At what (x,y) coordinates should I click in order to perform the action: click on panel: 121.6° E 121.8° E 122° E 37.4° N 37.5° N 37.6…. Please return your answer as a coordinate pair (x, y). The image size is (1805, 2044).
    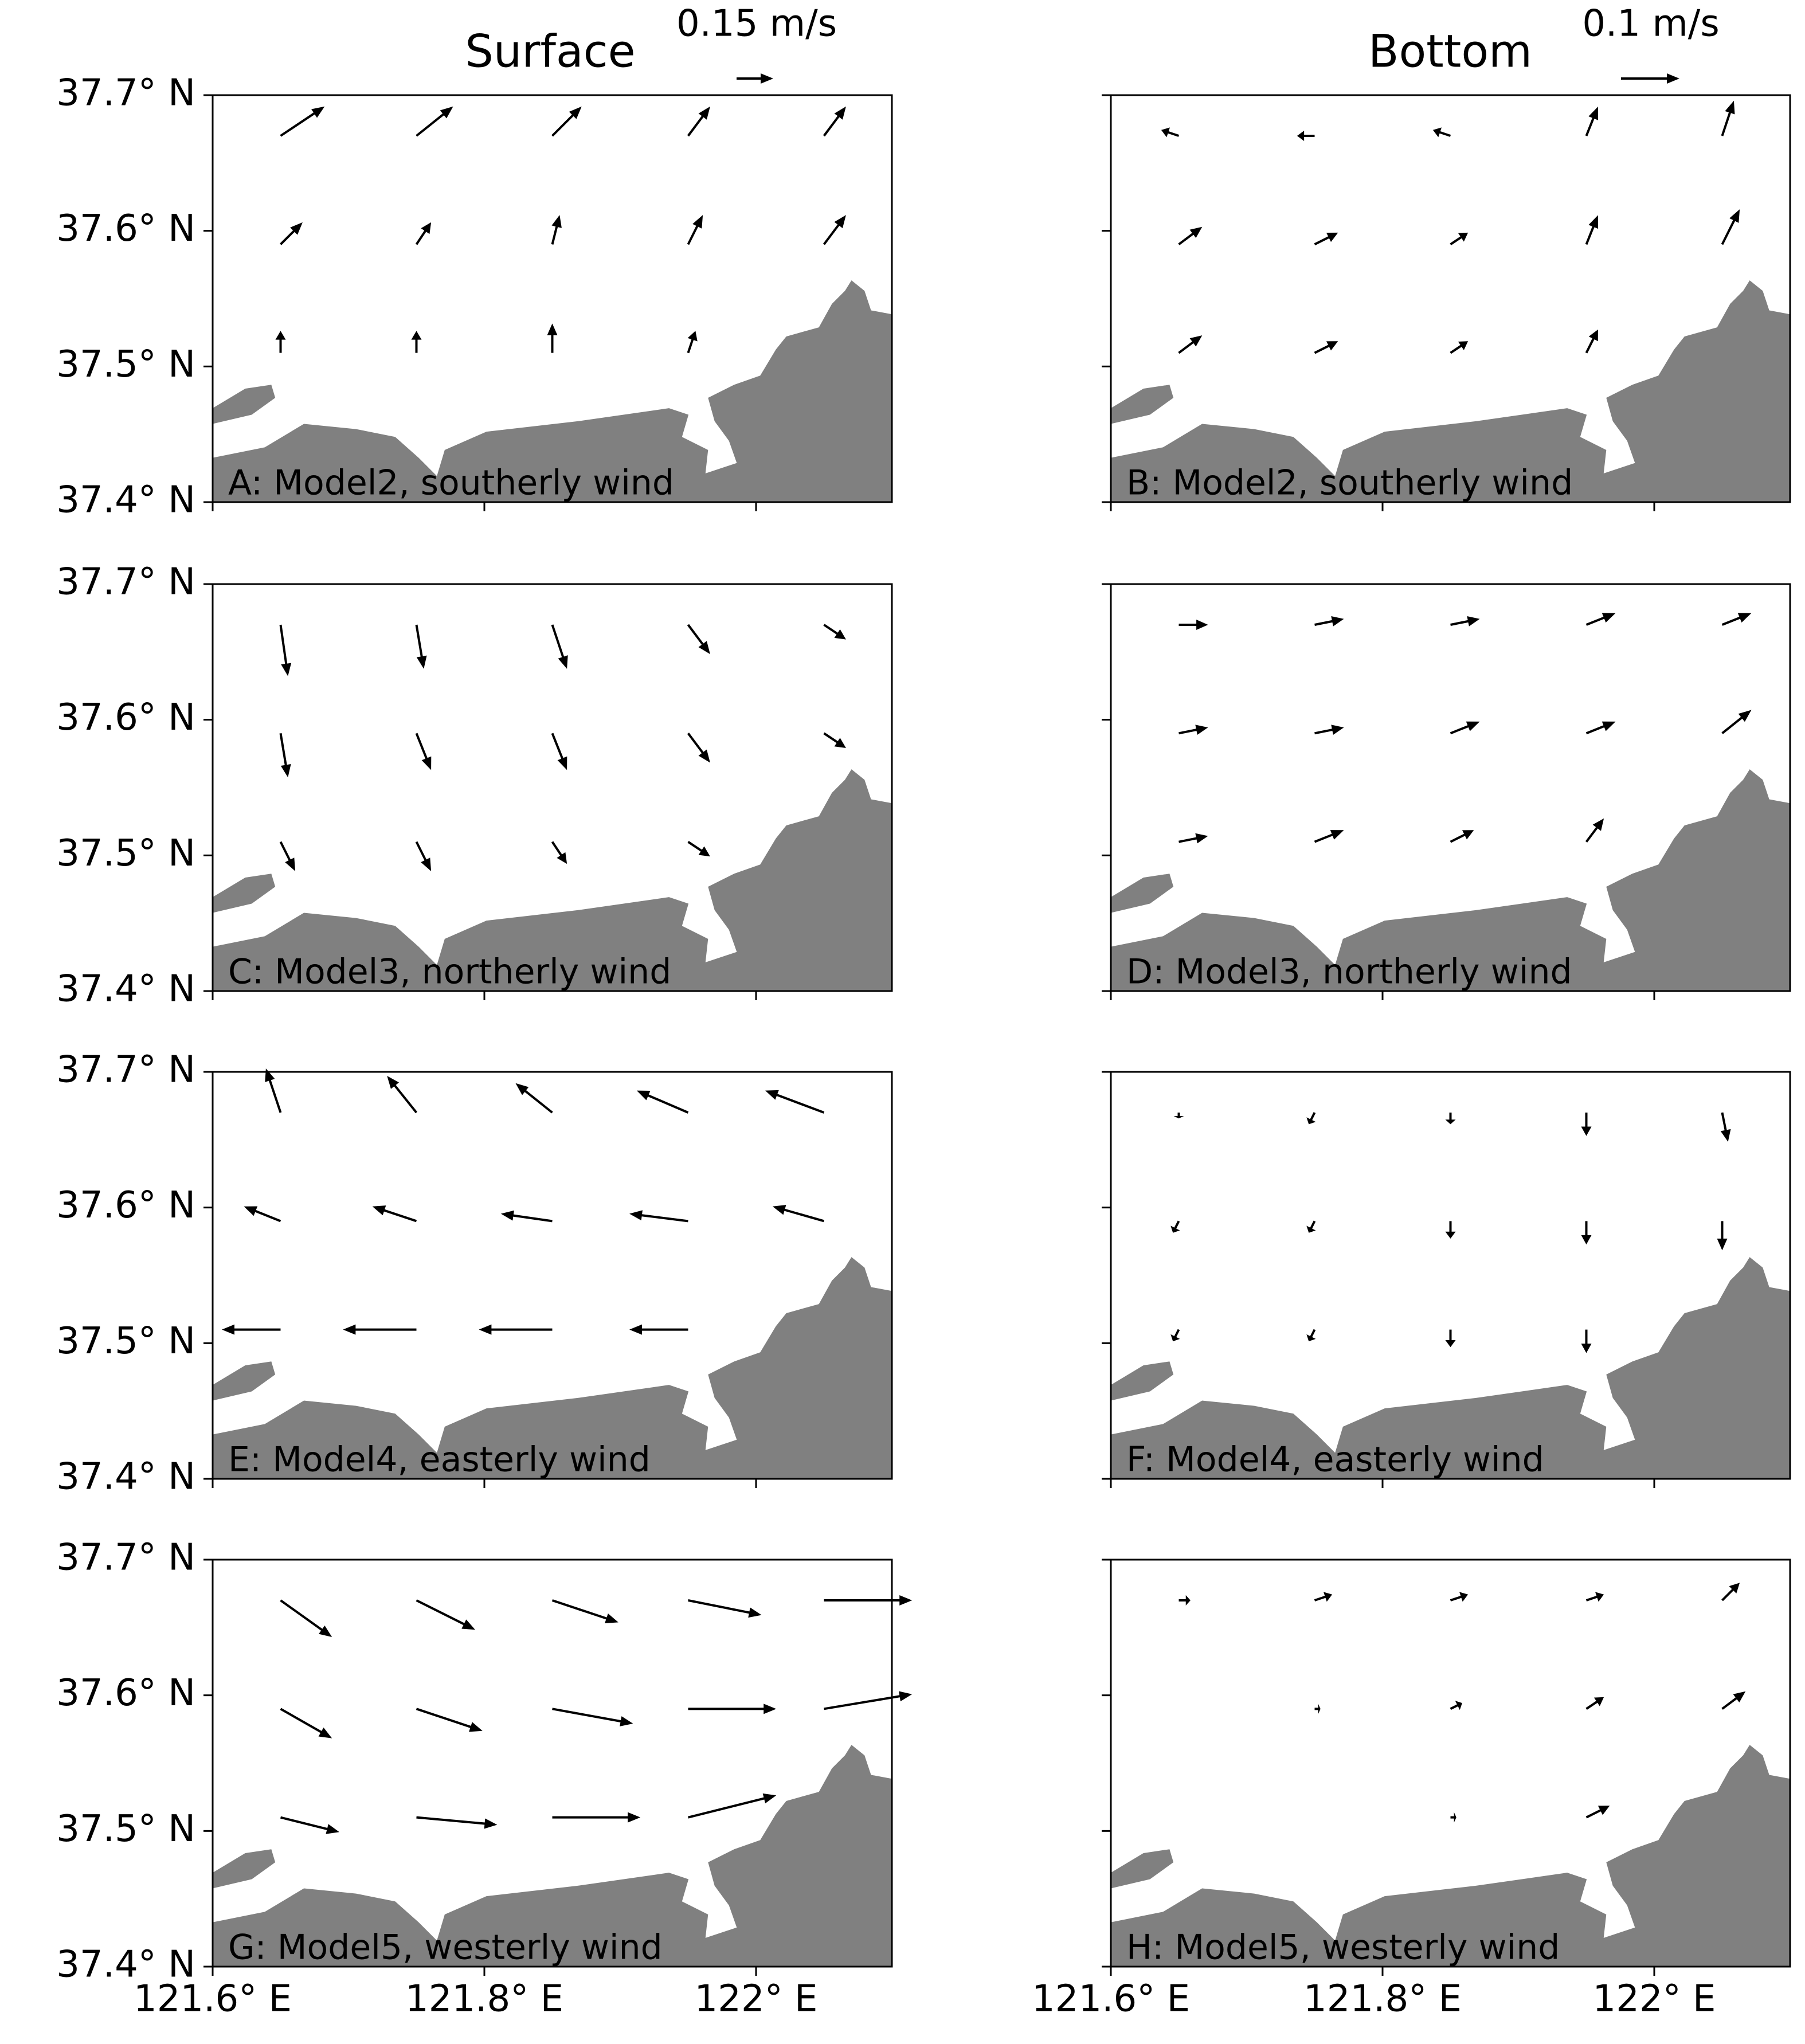
    Looking at the image, I should click on (484, 1778).